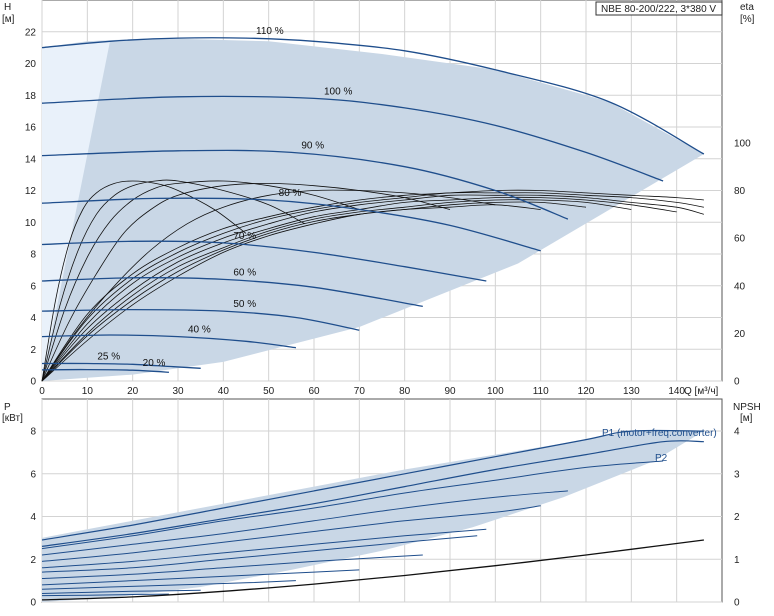  Describe the element at coordinates (33, 318) in the screenshot. I see `y-left-tick-label: 4` at that location.